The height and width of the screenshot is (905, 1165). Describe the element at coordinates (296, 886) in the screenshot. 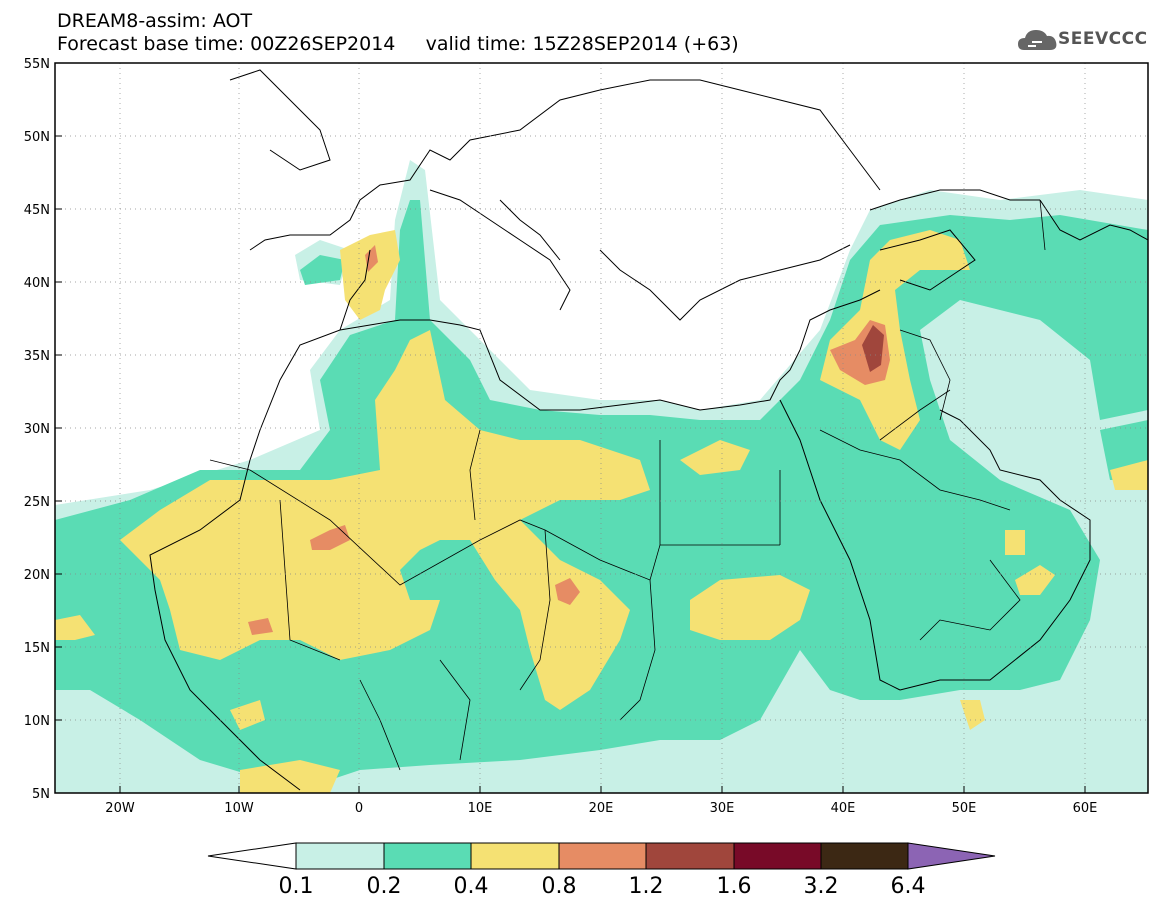

I see `colorbar-label: 0.1` at that location.